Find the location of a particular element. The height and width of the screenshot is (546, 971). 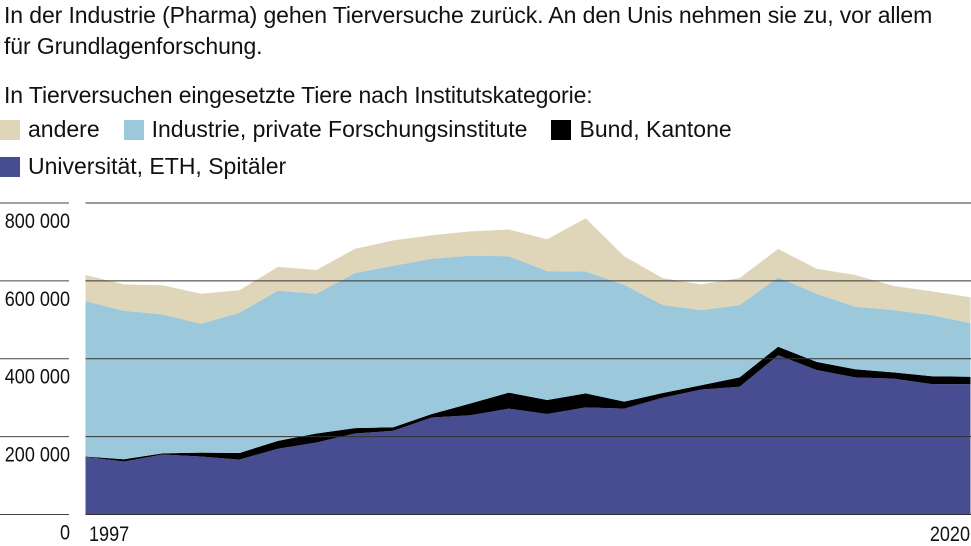

legend-row-2: Universität, ETH, Spitäler is located at coordinates (155, 166).